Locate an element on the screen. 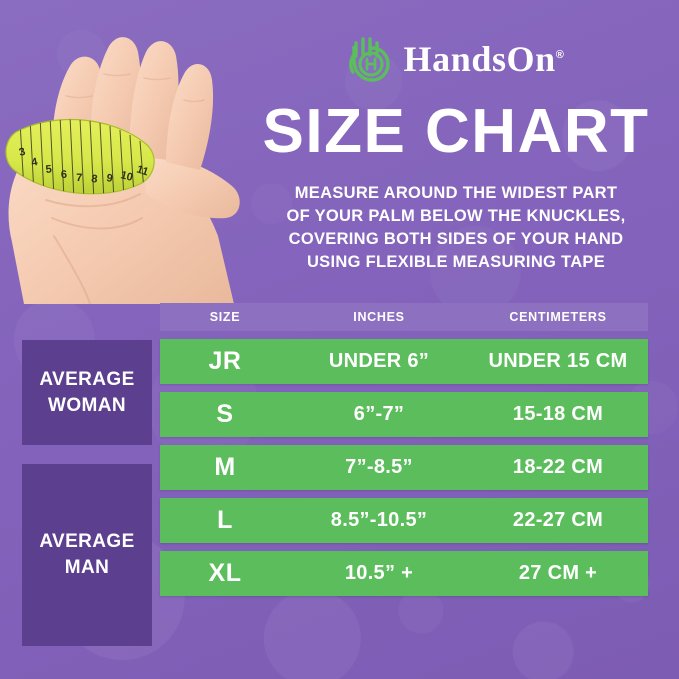  instruction-line-1: MEASURE AROUND THE WIDEST PART is located at coordinates (456, 193).